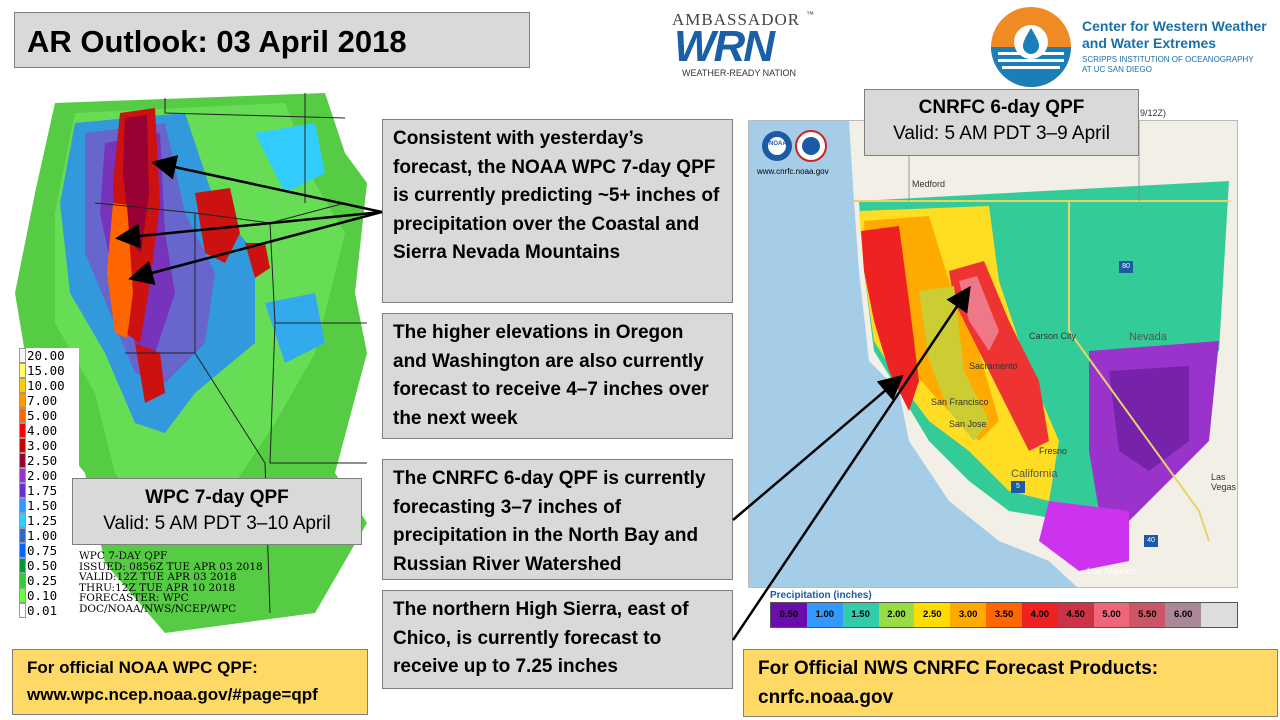 The height and width of the screenshot is (720, 1280). I want to click on cw3e-subtitle-line2: AT UC SAN DIEGO, so click(1117, 69).